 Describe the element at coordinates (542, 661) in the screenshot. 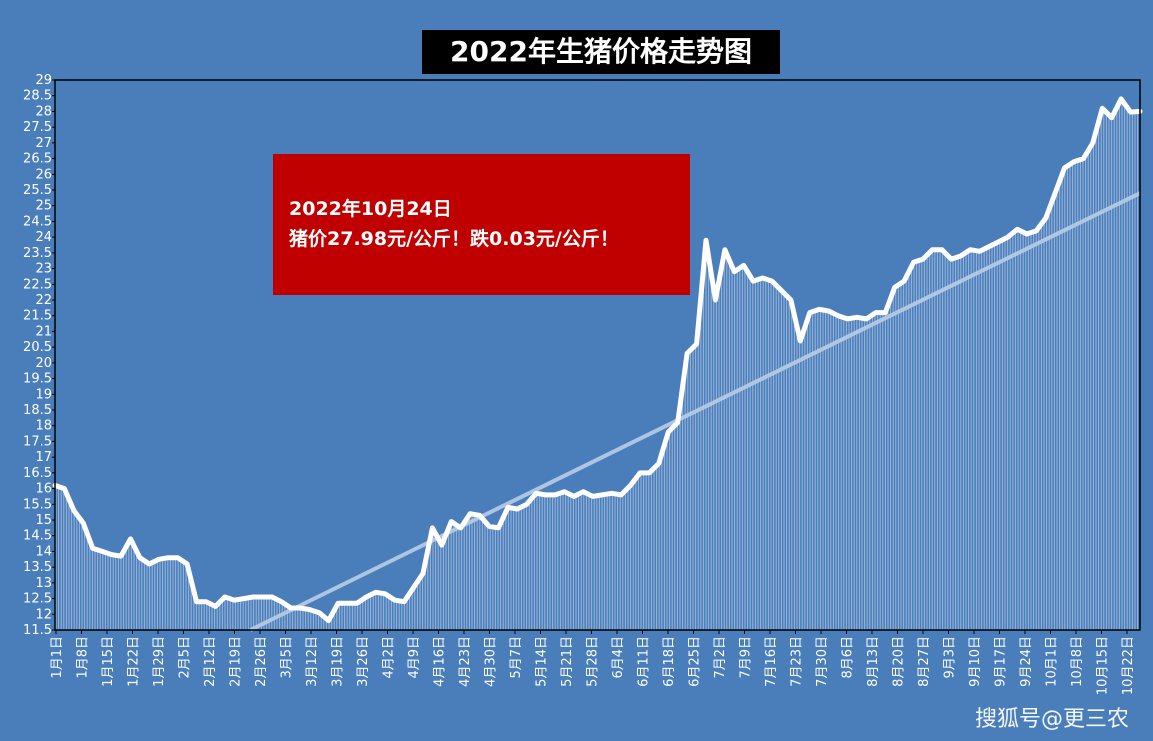

I see `x-tick-label: 5月14日` at that location.